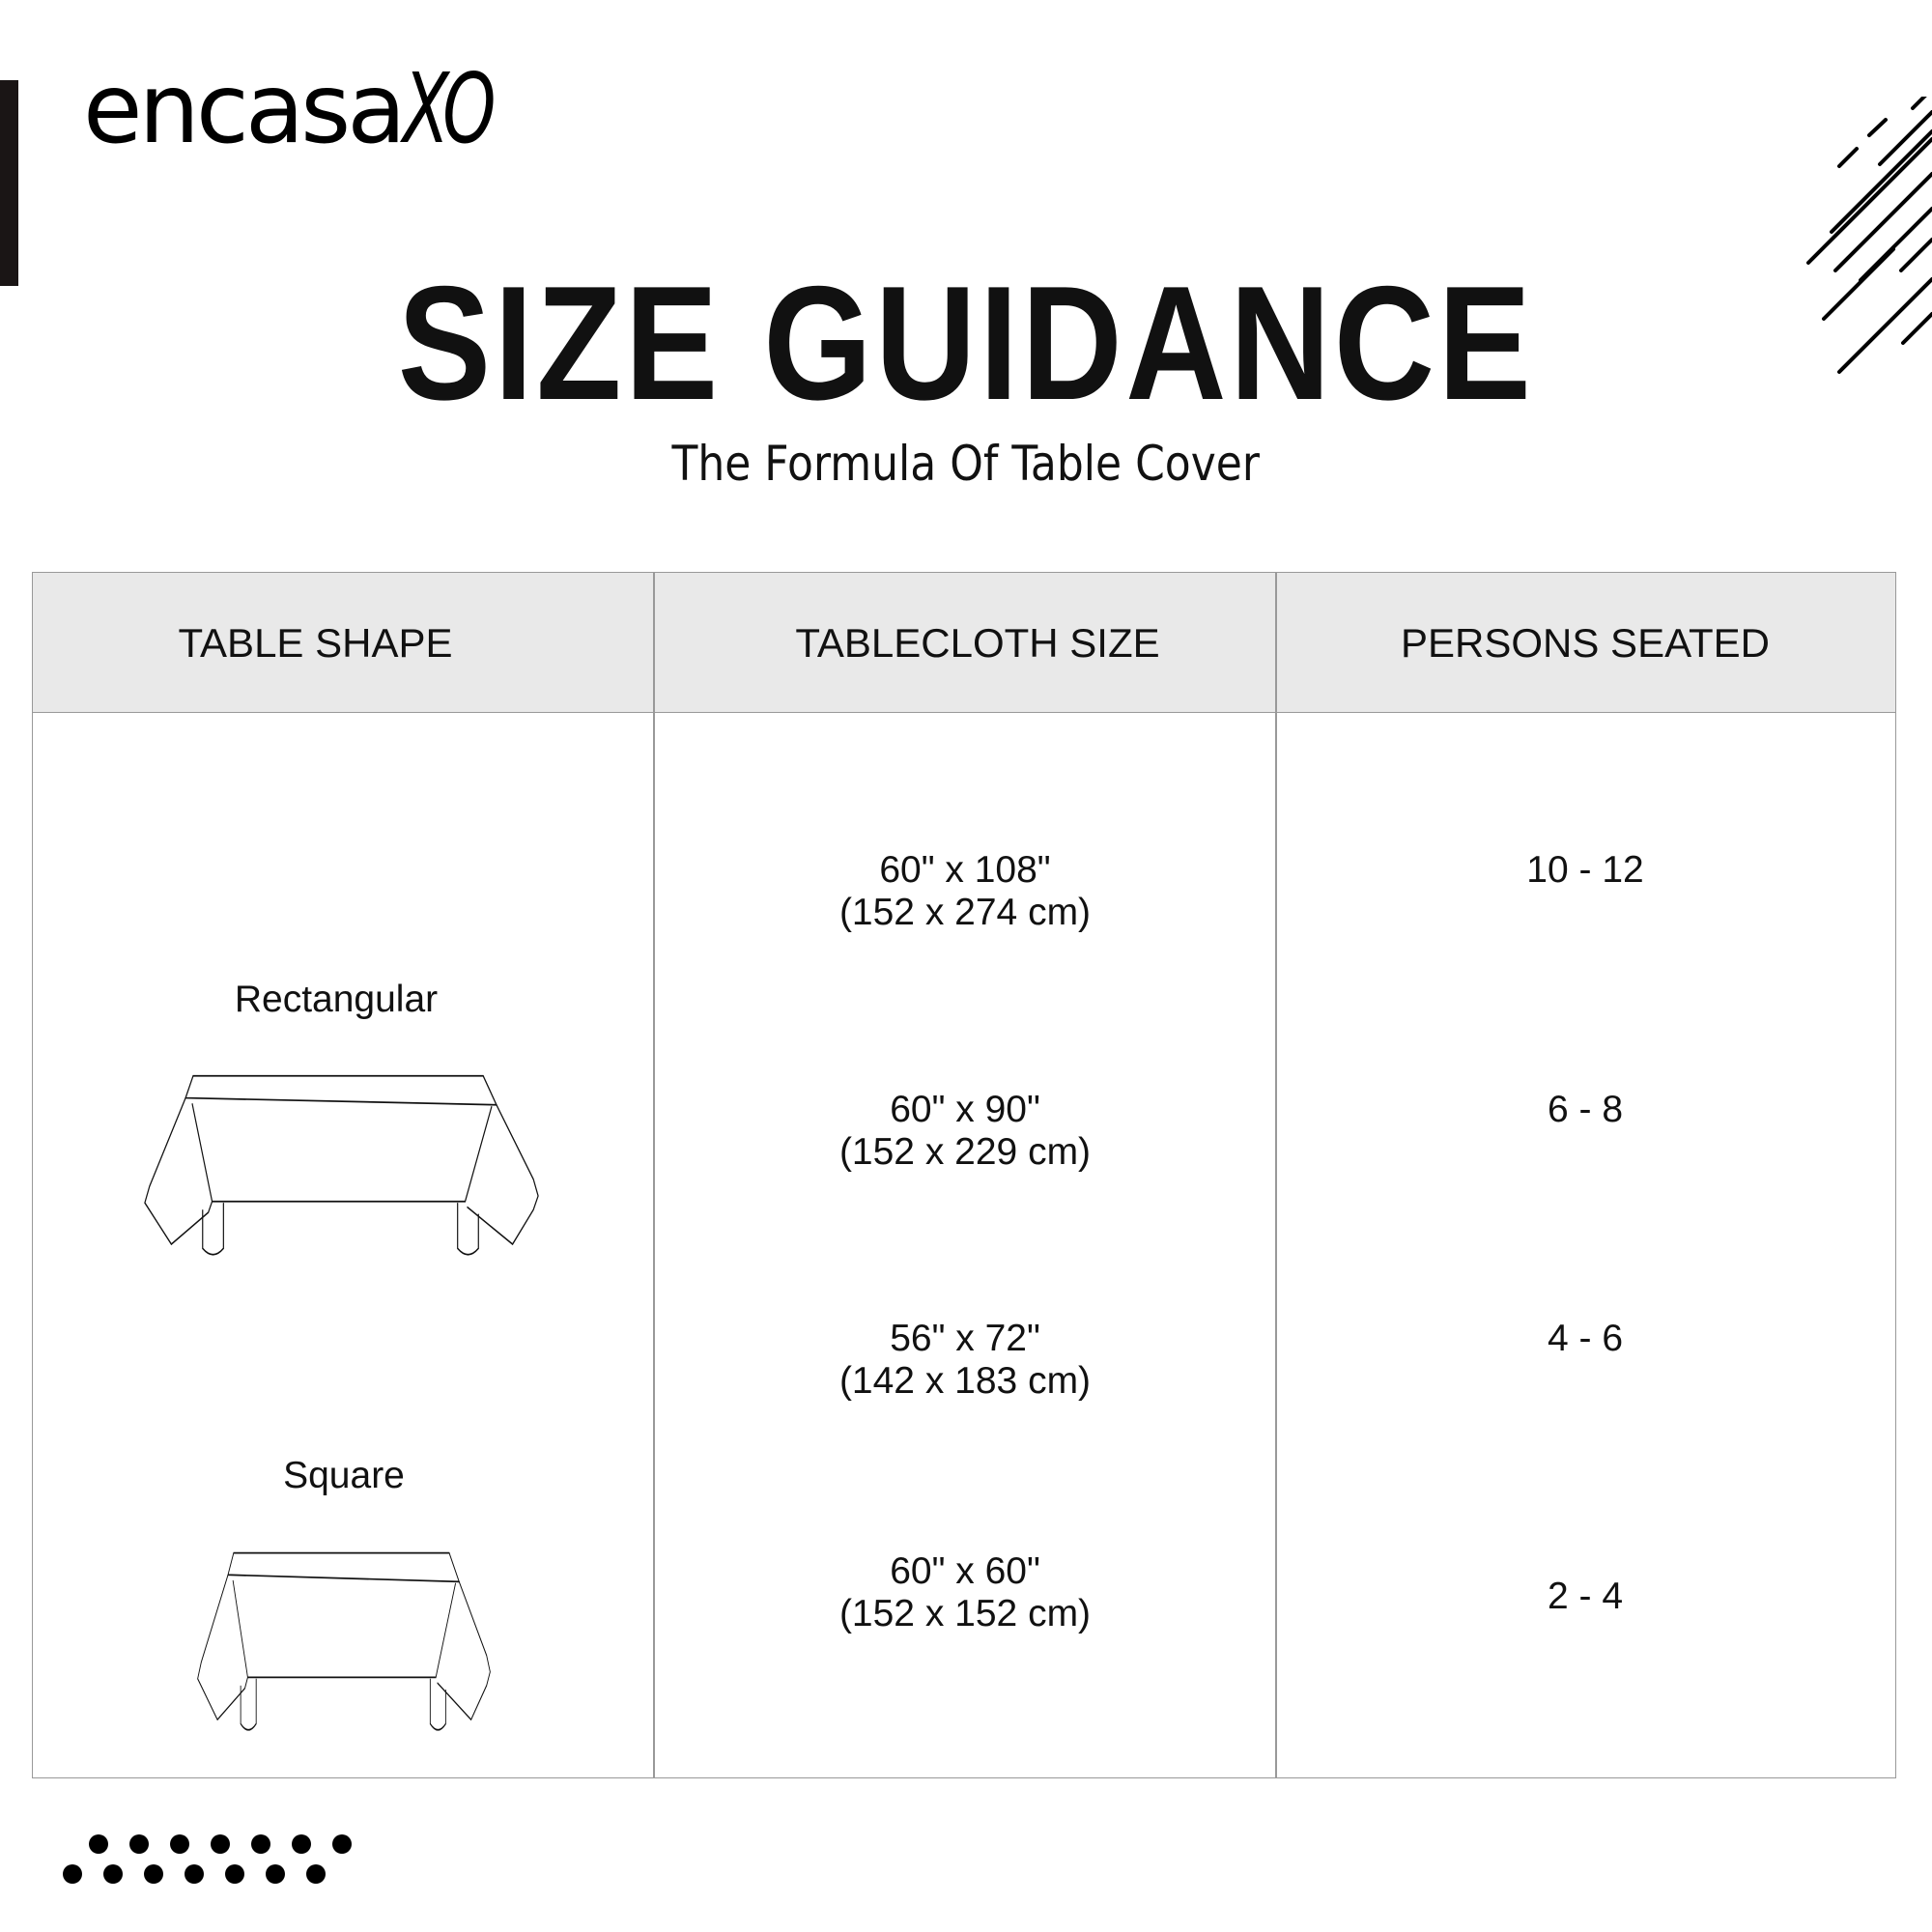  I want to click on table-header, so click(964, 643).